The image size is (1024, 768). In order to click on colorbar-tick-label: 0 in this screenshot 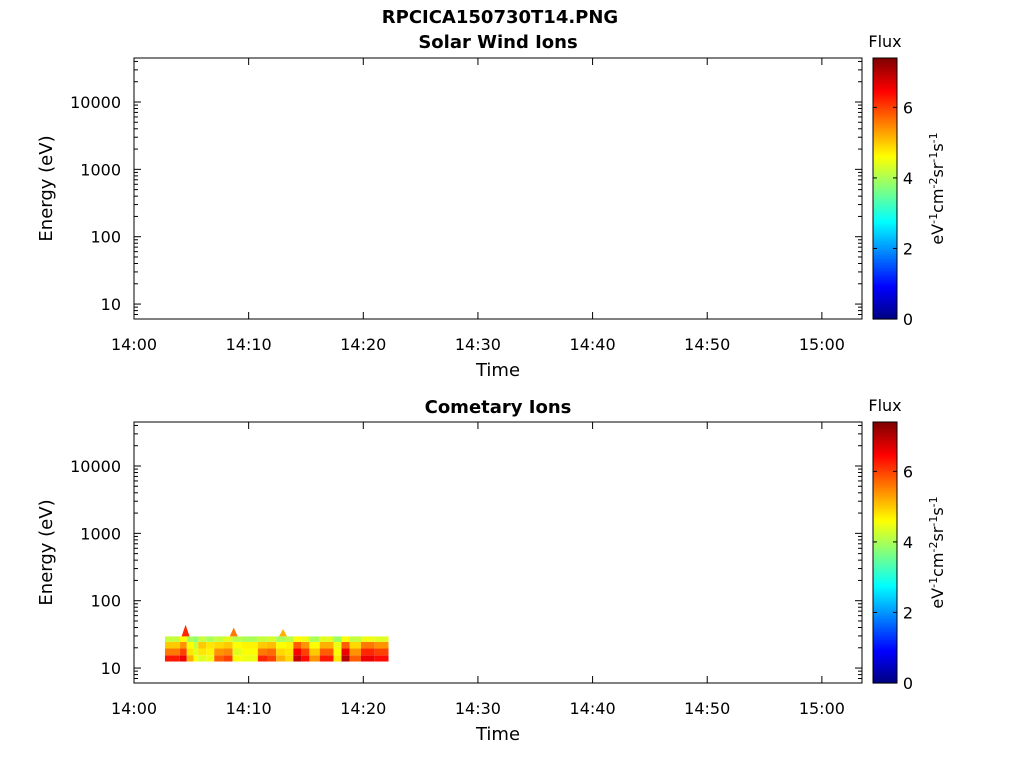, I will do `click(908, 683)`.